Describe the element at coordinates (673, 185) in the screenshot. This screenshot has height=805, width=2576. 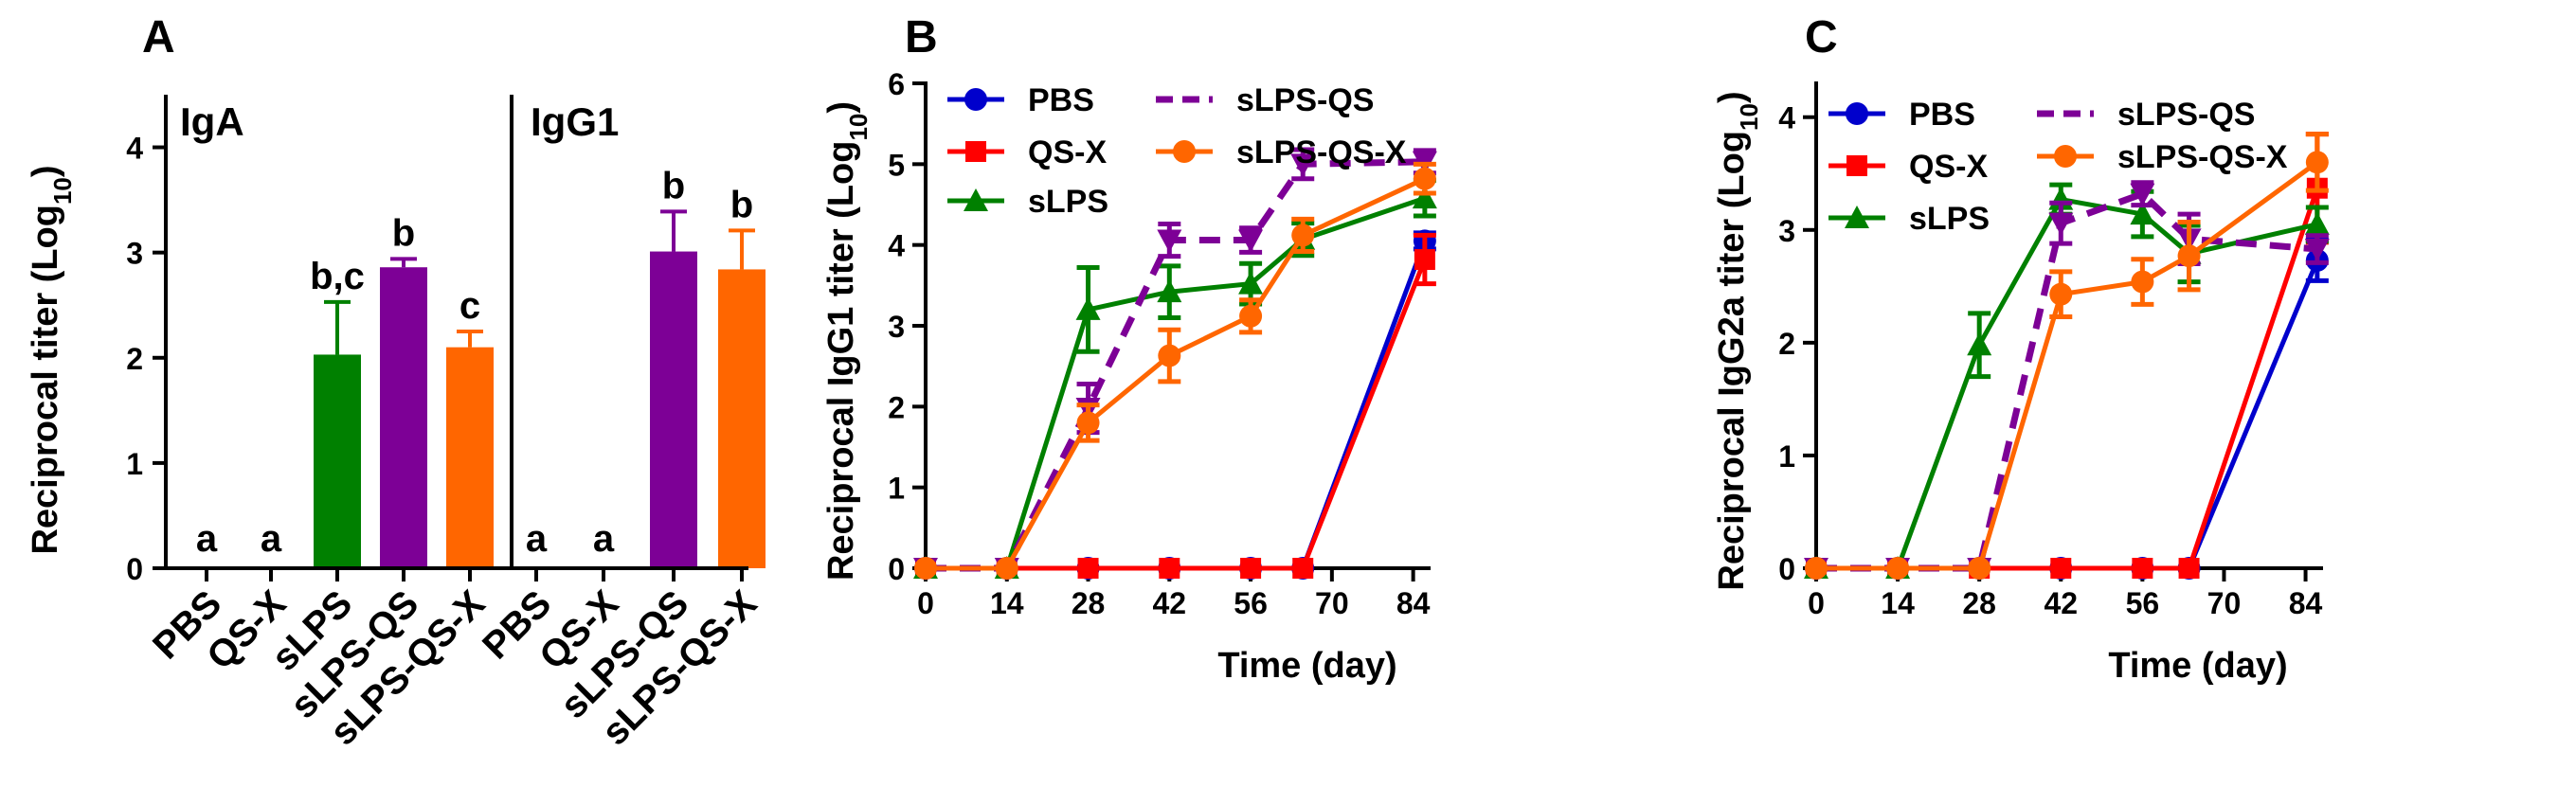
I see `significance-letter-igg1-slps-qs: b` at that location.